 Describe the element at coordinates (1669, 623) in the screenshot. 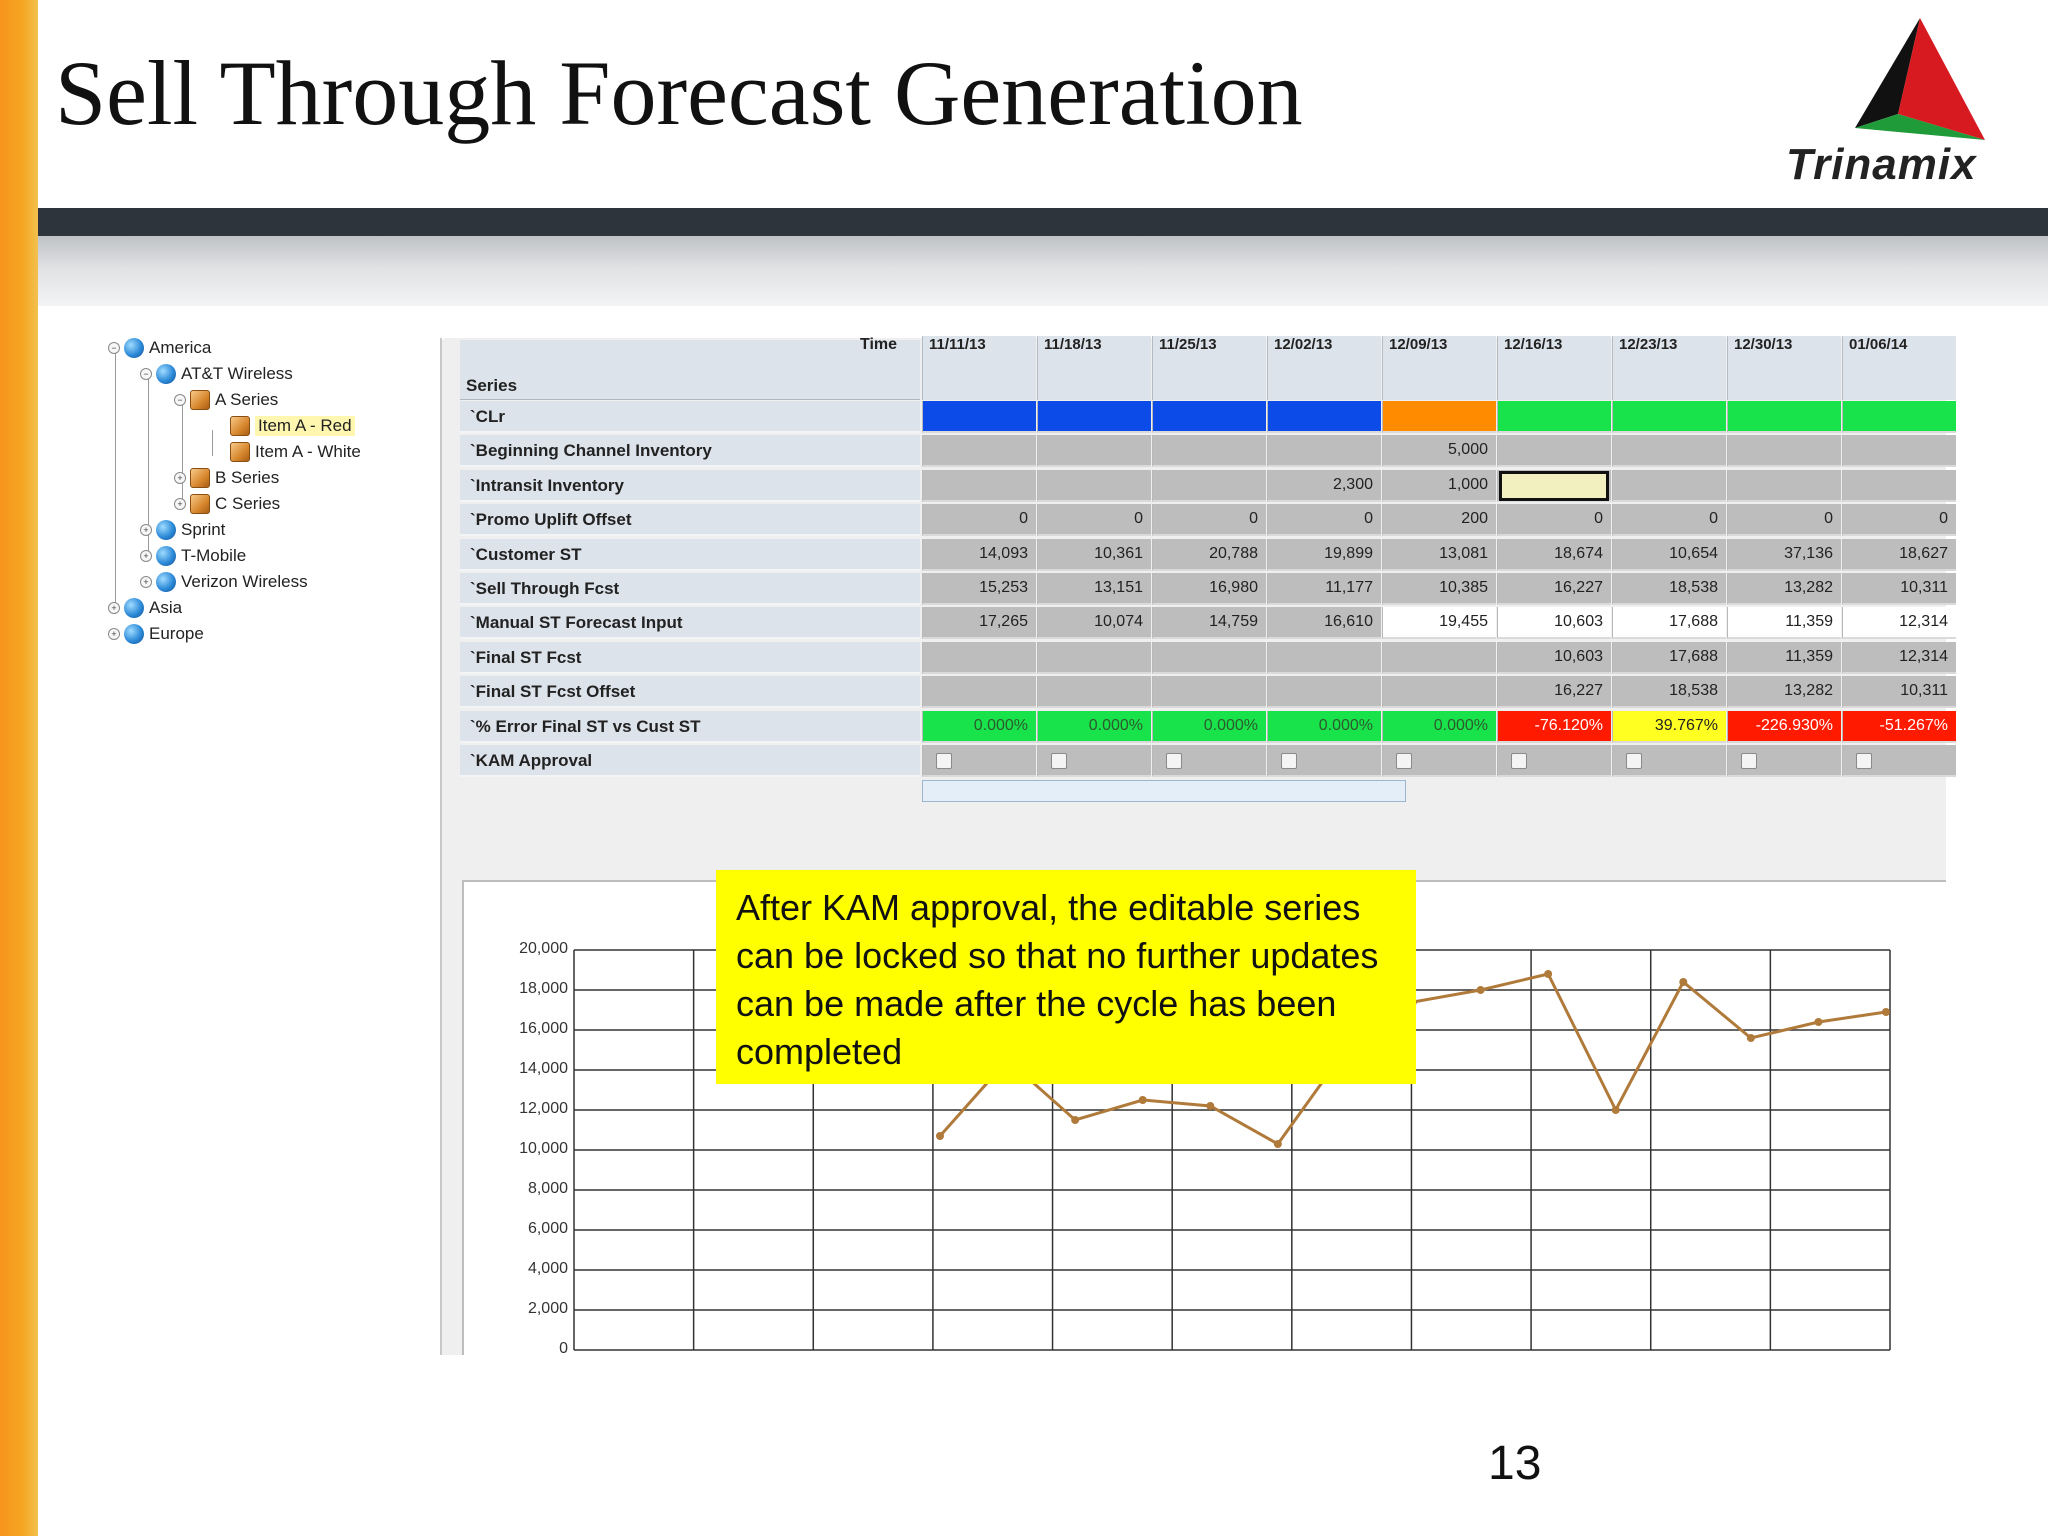

I see `grid-cell-r6-c6: 17,688` at that location.